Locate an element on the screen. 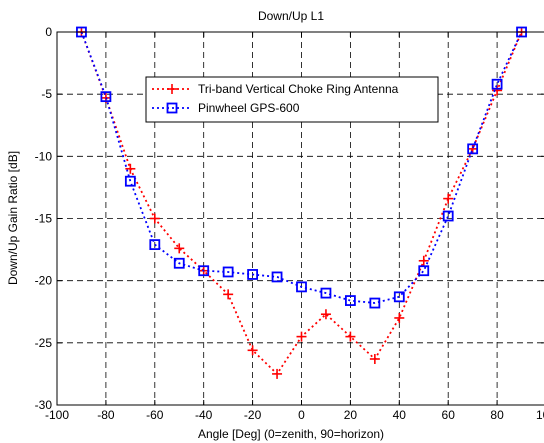 This screenshot has height=443, width=544. legend-box is located at coordinates (292, 99).